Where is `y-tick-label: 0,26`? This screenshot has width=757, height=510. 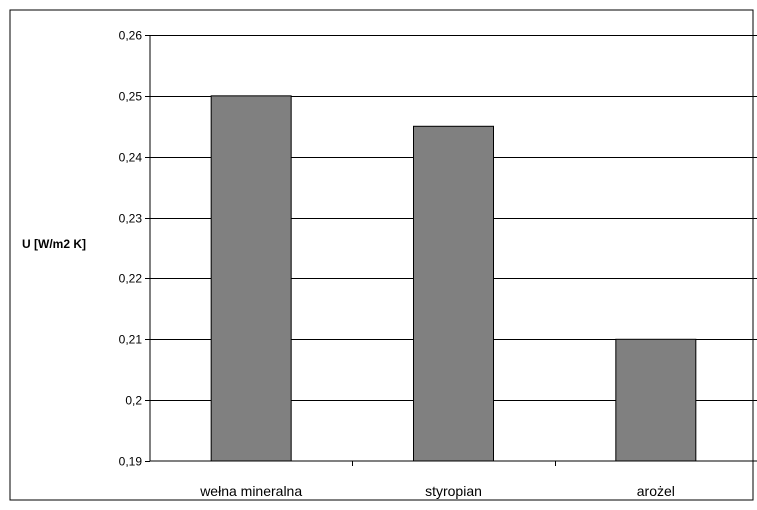 y-tick-label: 0,26 is located at coordinates (131, 36).